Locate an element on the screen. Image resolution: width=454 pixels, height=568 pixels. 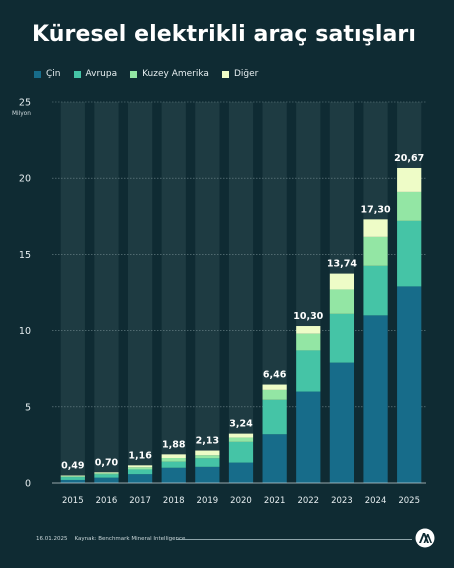
y-axis-label: Milyon is located at coordinates (21, 114).